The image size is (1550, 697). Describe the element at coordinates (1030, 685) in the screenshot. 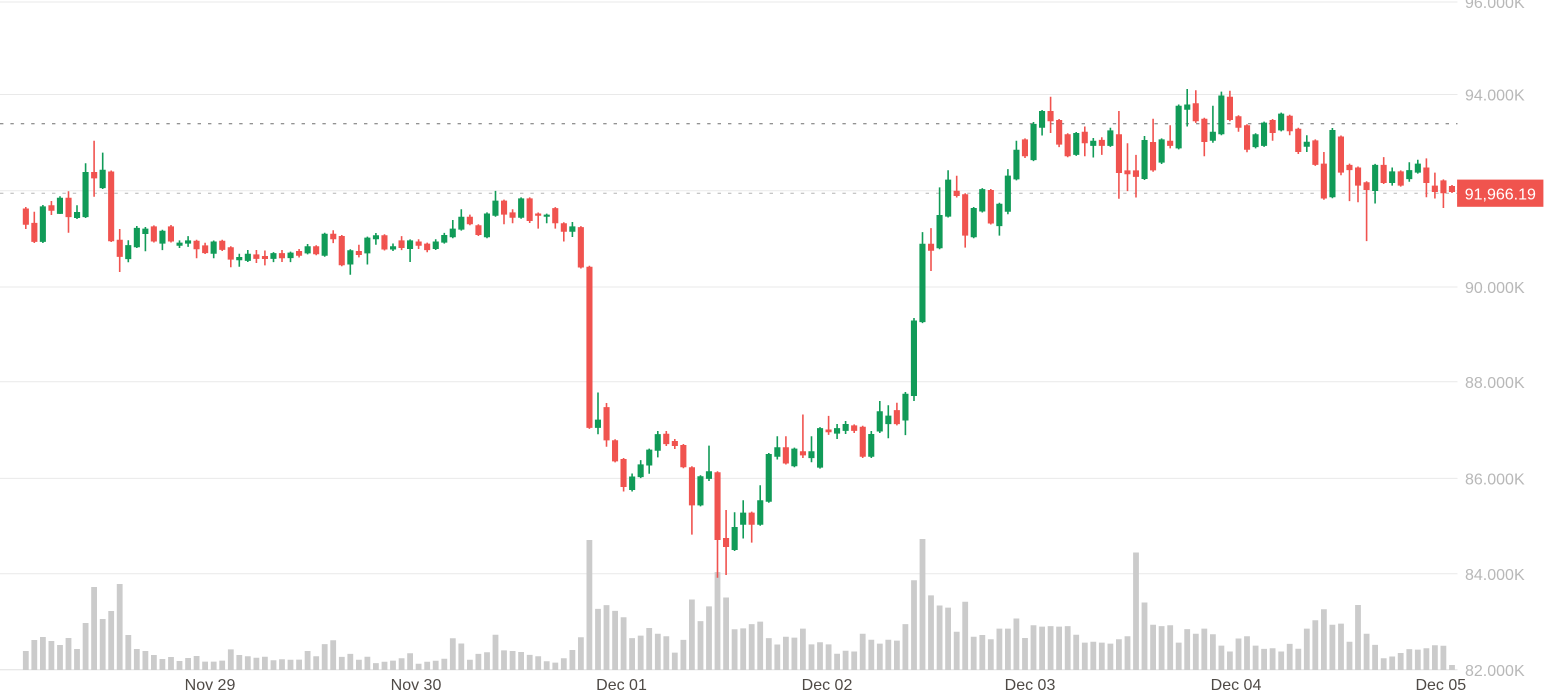

I see `svg-text: Dec 03` at that location.